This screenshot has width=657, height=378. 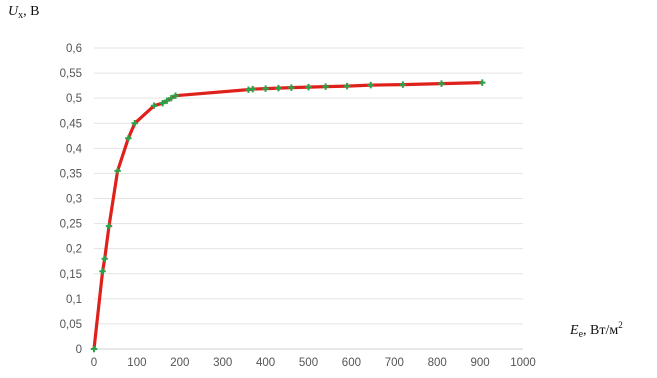 I want to click on y-tick-label: 0,55, so click(x=71, y=74).